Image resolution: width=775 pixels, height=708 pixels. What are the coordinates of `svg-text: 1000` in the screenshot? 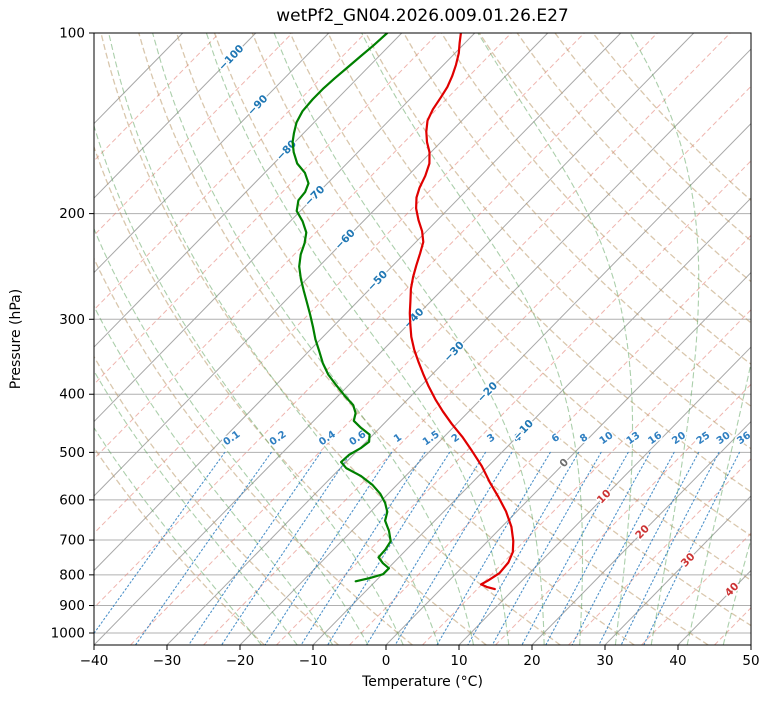 It's located at (68, 634).